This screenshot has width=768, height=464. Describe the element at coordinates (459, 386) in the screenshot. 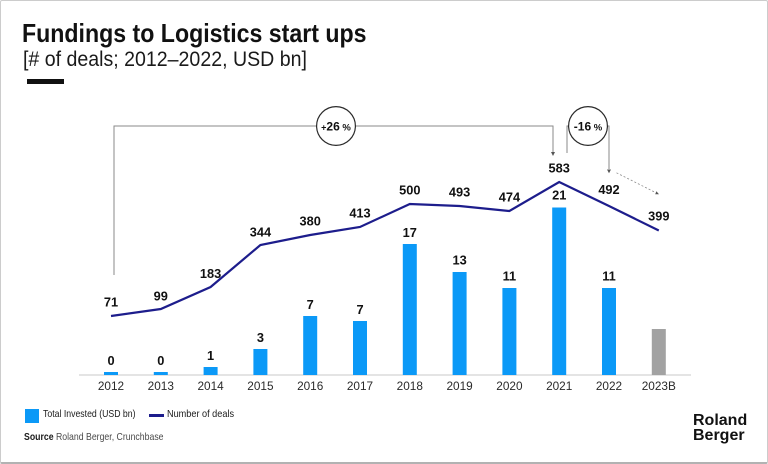

I see `svg-text: 2019` at that location.